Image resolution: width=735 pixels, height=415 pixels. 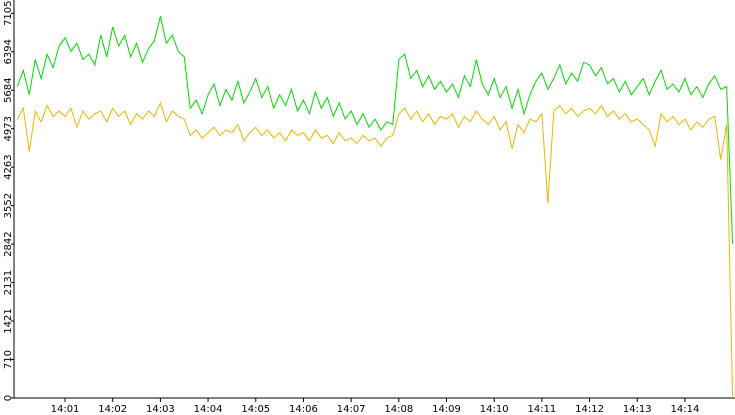 What do you see at coordinates (589, 409) in the screenshot?
I see `x-tick-label: 14:12` at bounding box center [589, 409].